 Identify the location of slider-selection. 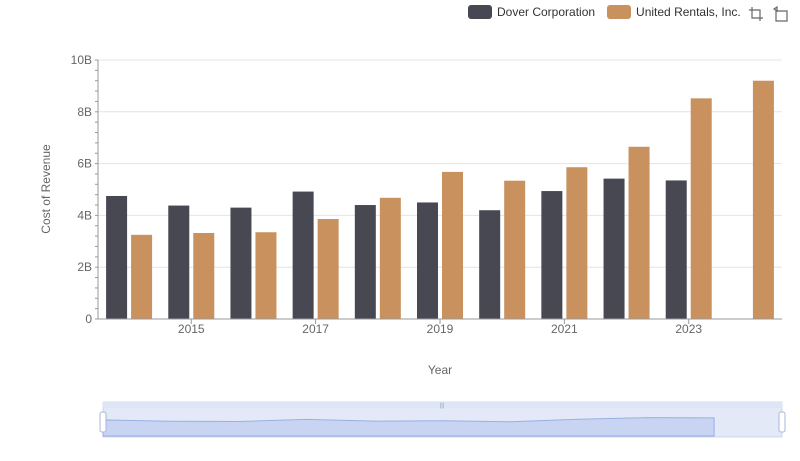
(442, 422).